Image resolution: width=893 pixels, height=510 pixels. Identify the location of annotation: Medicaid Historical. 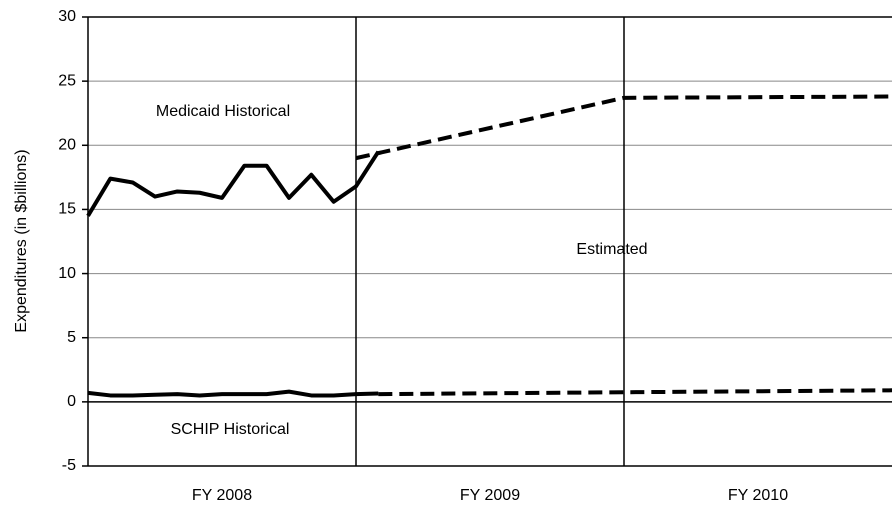
(223, 111).